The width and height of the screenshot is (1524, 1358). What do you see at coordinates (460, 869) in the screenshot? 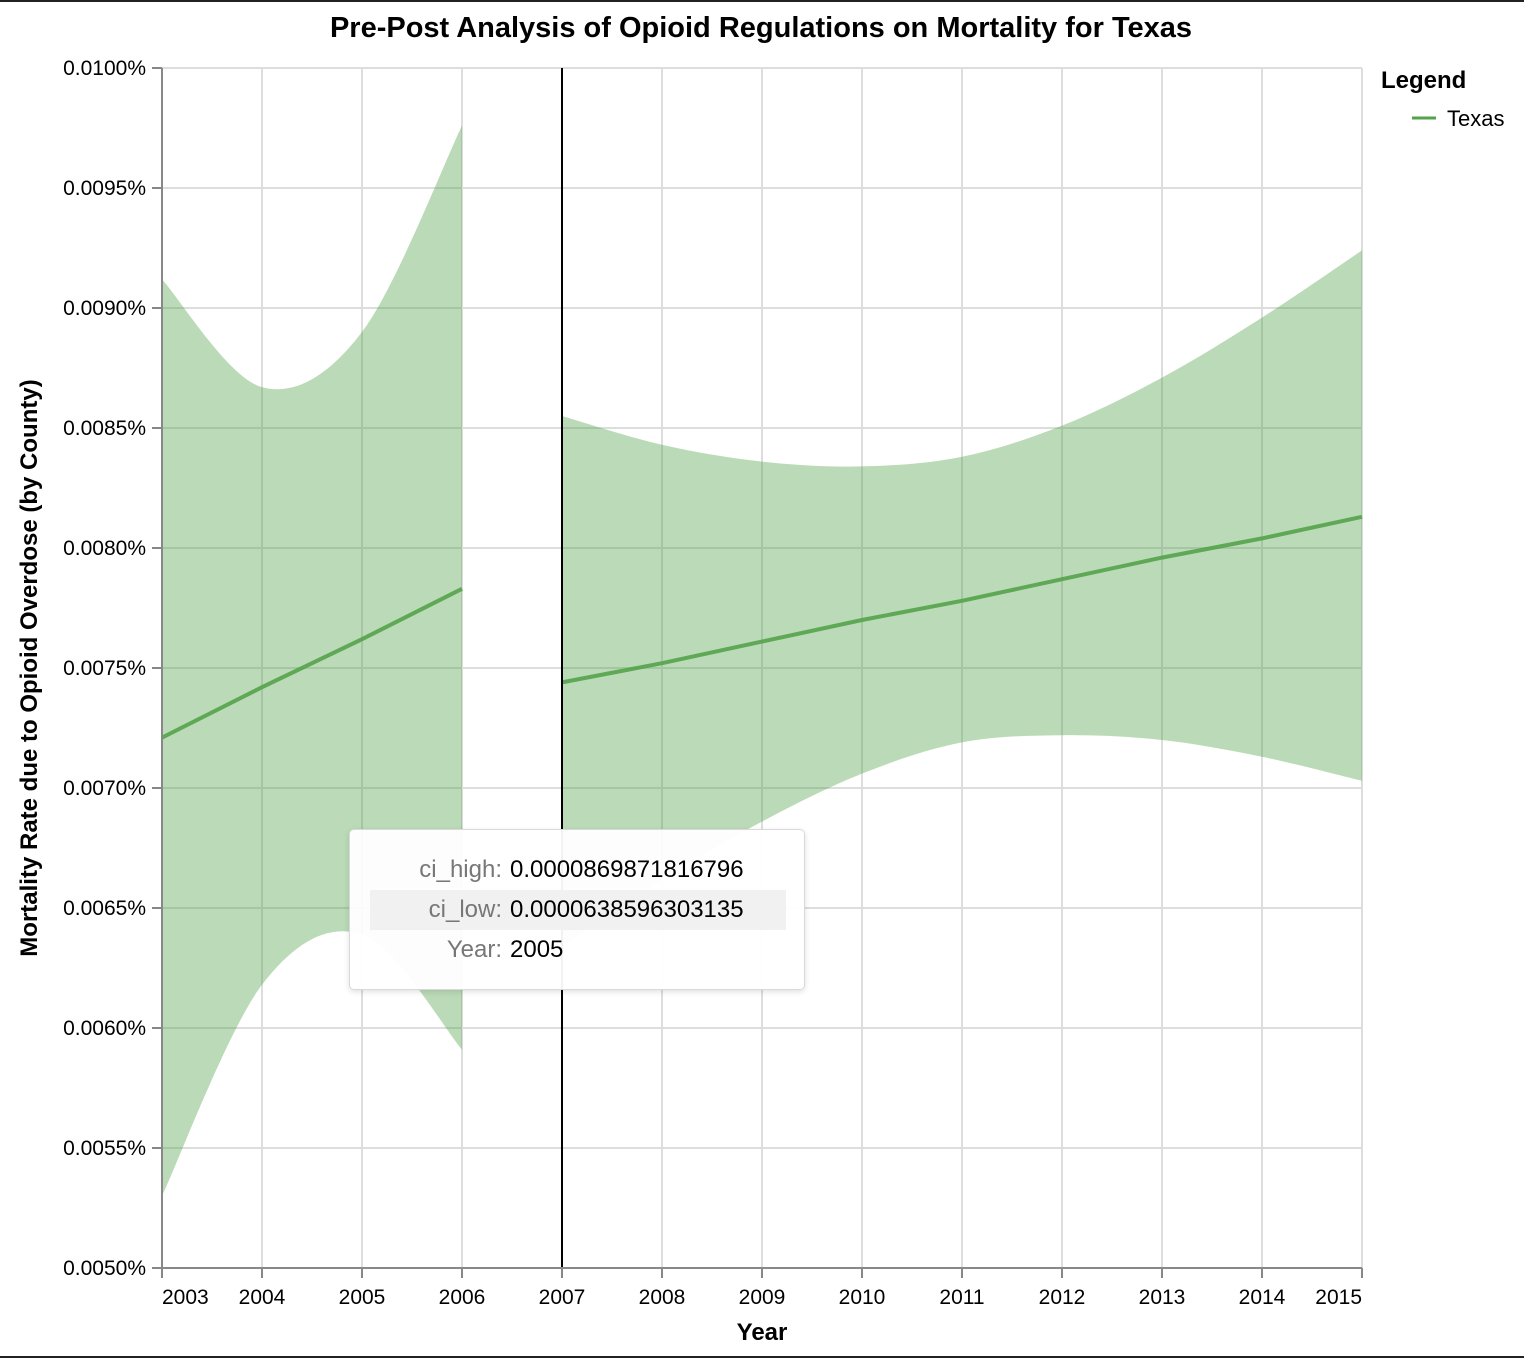
I see `tooltip-key: ci_high:` at bounding box center [460, 869].